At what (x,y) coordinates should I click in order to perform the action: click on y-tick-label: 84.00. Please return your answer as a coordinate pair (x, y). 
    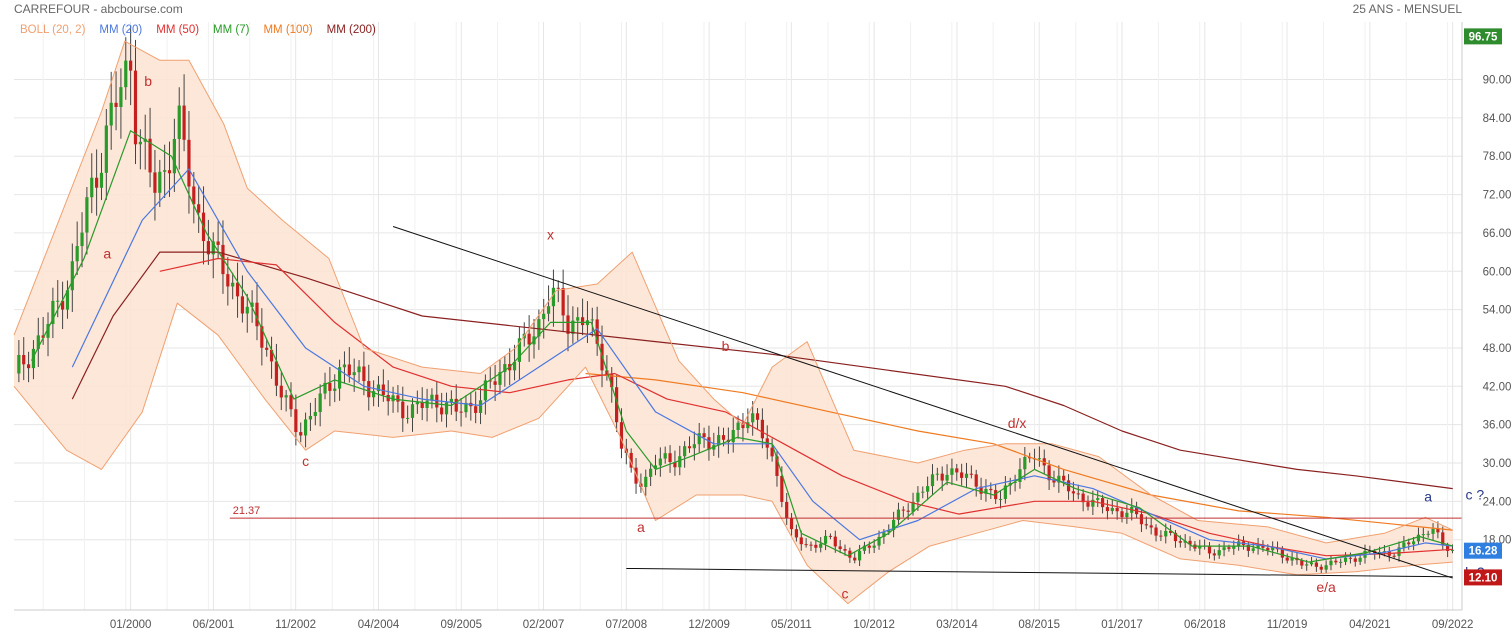
    Looking at the image, I should click on (1497, 119).